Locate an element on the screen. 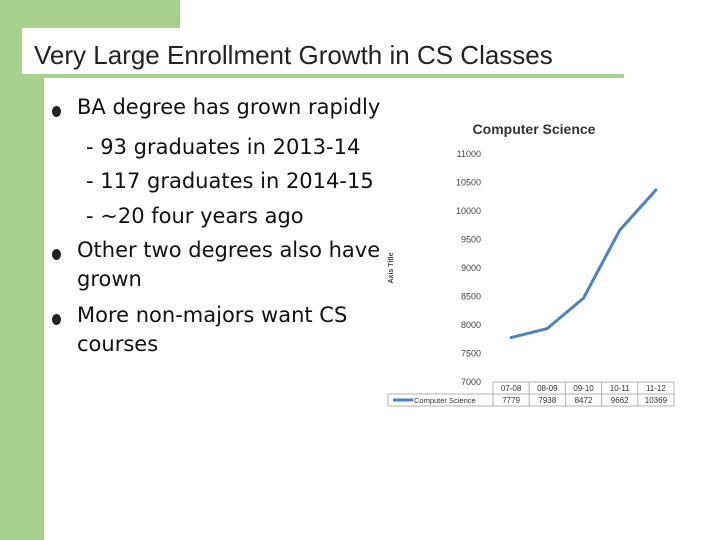  y-axis-title: Axis Title is located at coordinates (391, 267).